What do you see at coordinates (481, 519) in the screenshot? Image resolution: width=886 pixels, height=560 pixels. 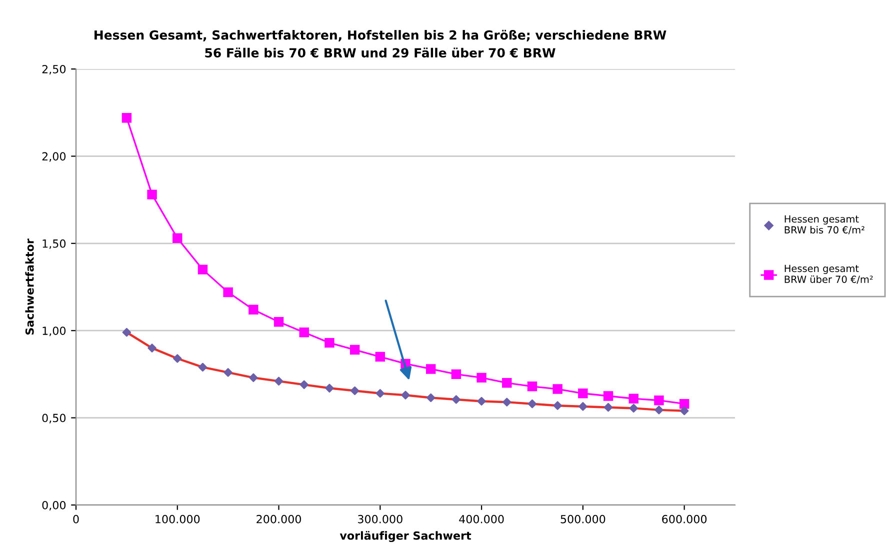 I see `x-tick-label: 400.000` at bounding box center [481, 519].